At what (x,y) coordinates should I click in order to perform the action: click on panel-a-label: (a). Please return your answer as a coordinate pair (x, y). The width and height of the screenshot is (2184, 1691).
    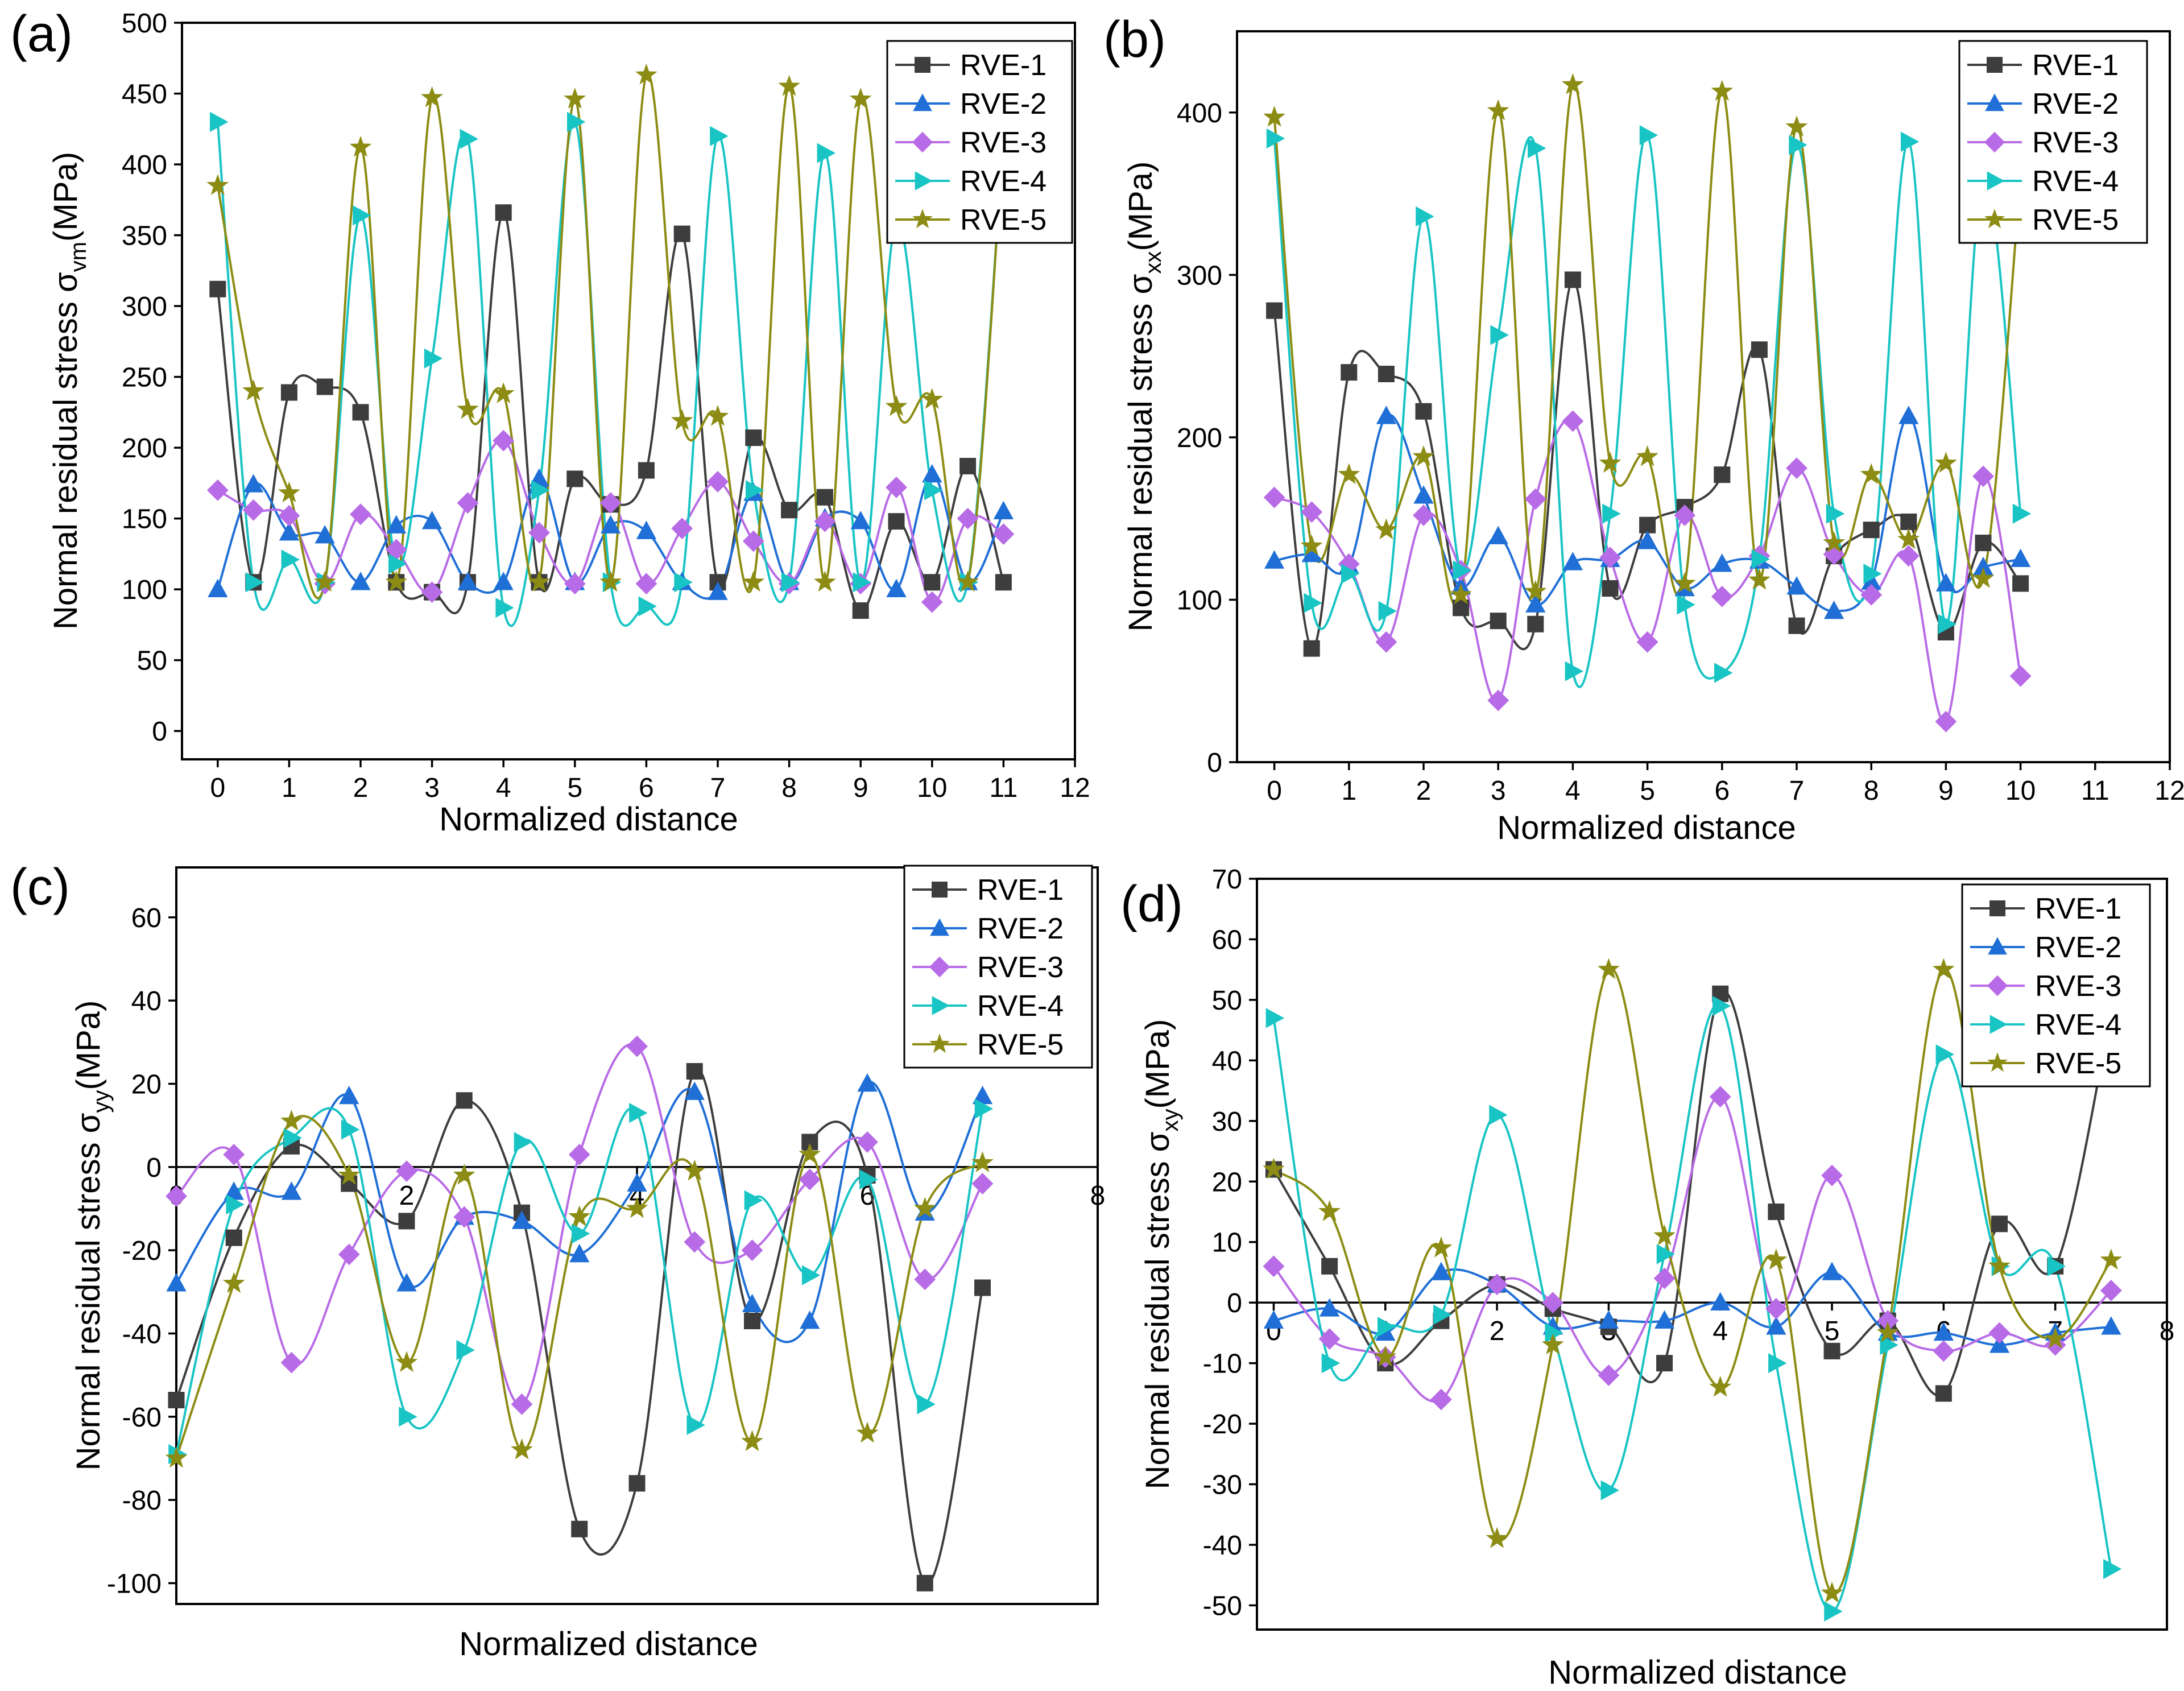
    Looking at the image, I should click on (41, 34).